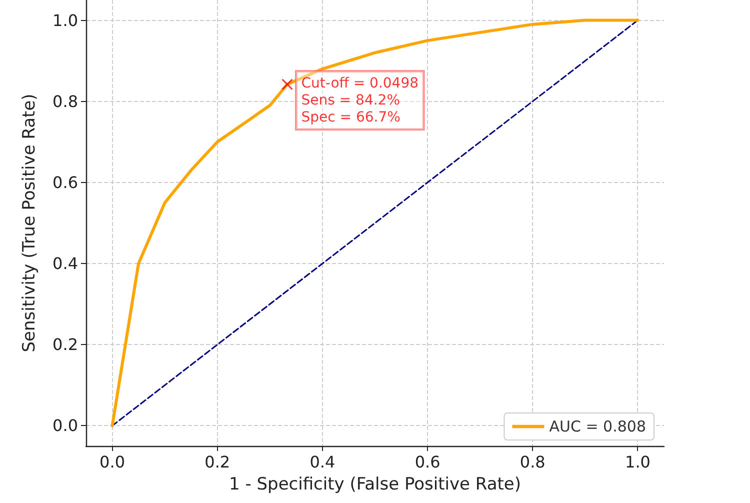  Describe the element at coordinates (217, 462) in the screenshot. I see `x-tick-label: 0.2` at that location.